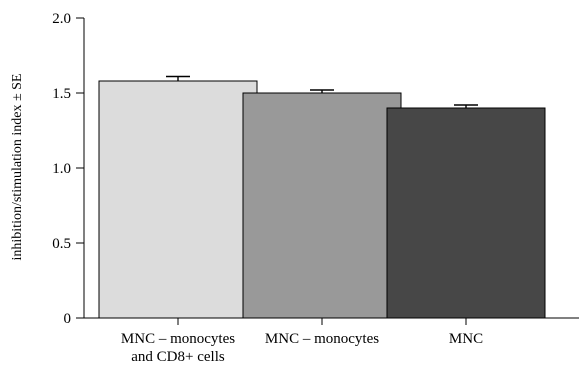 Image resolution: width=584 pixels, height=370 pixels. Describe the element at coordinates (61, 169) in the screenshot. I see `y-tick-label: 1.0` at that location.